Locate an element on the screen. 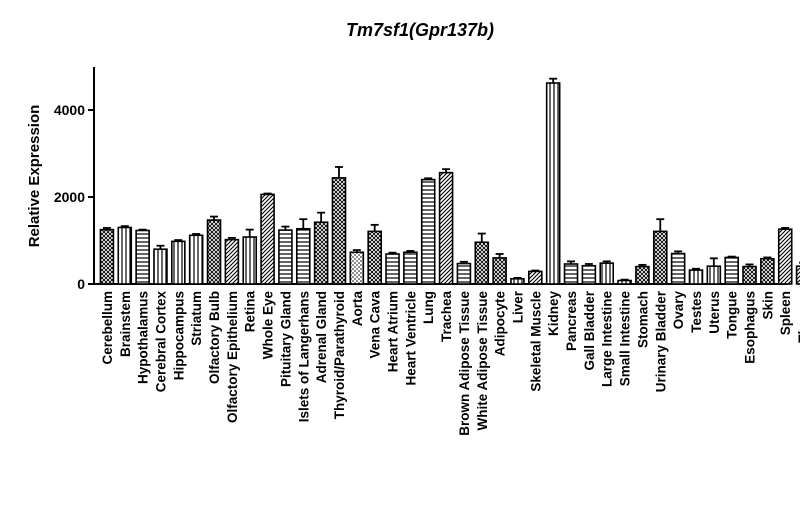  category-label: Urinary Bladder is located at coordinates (660, 341).